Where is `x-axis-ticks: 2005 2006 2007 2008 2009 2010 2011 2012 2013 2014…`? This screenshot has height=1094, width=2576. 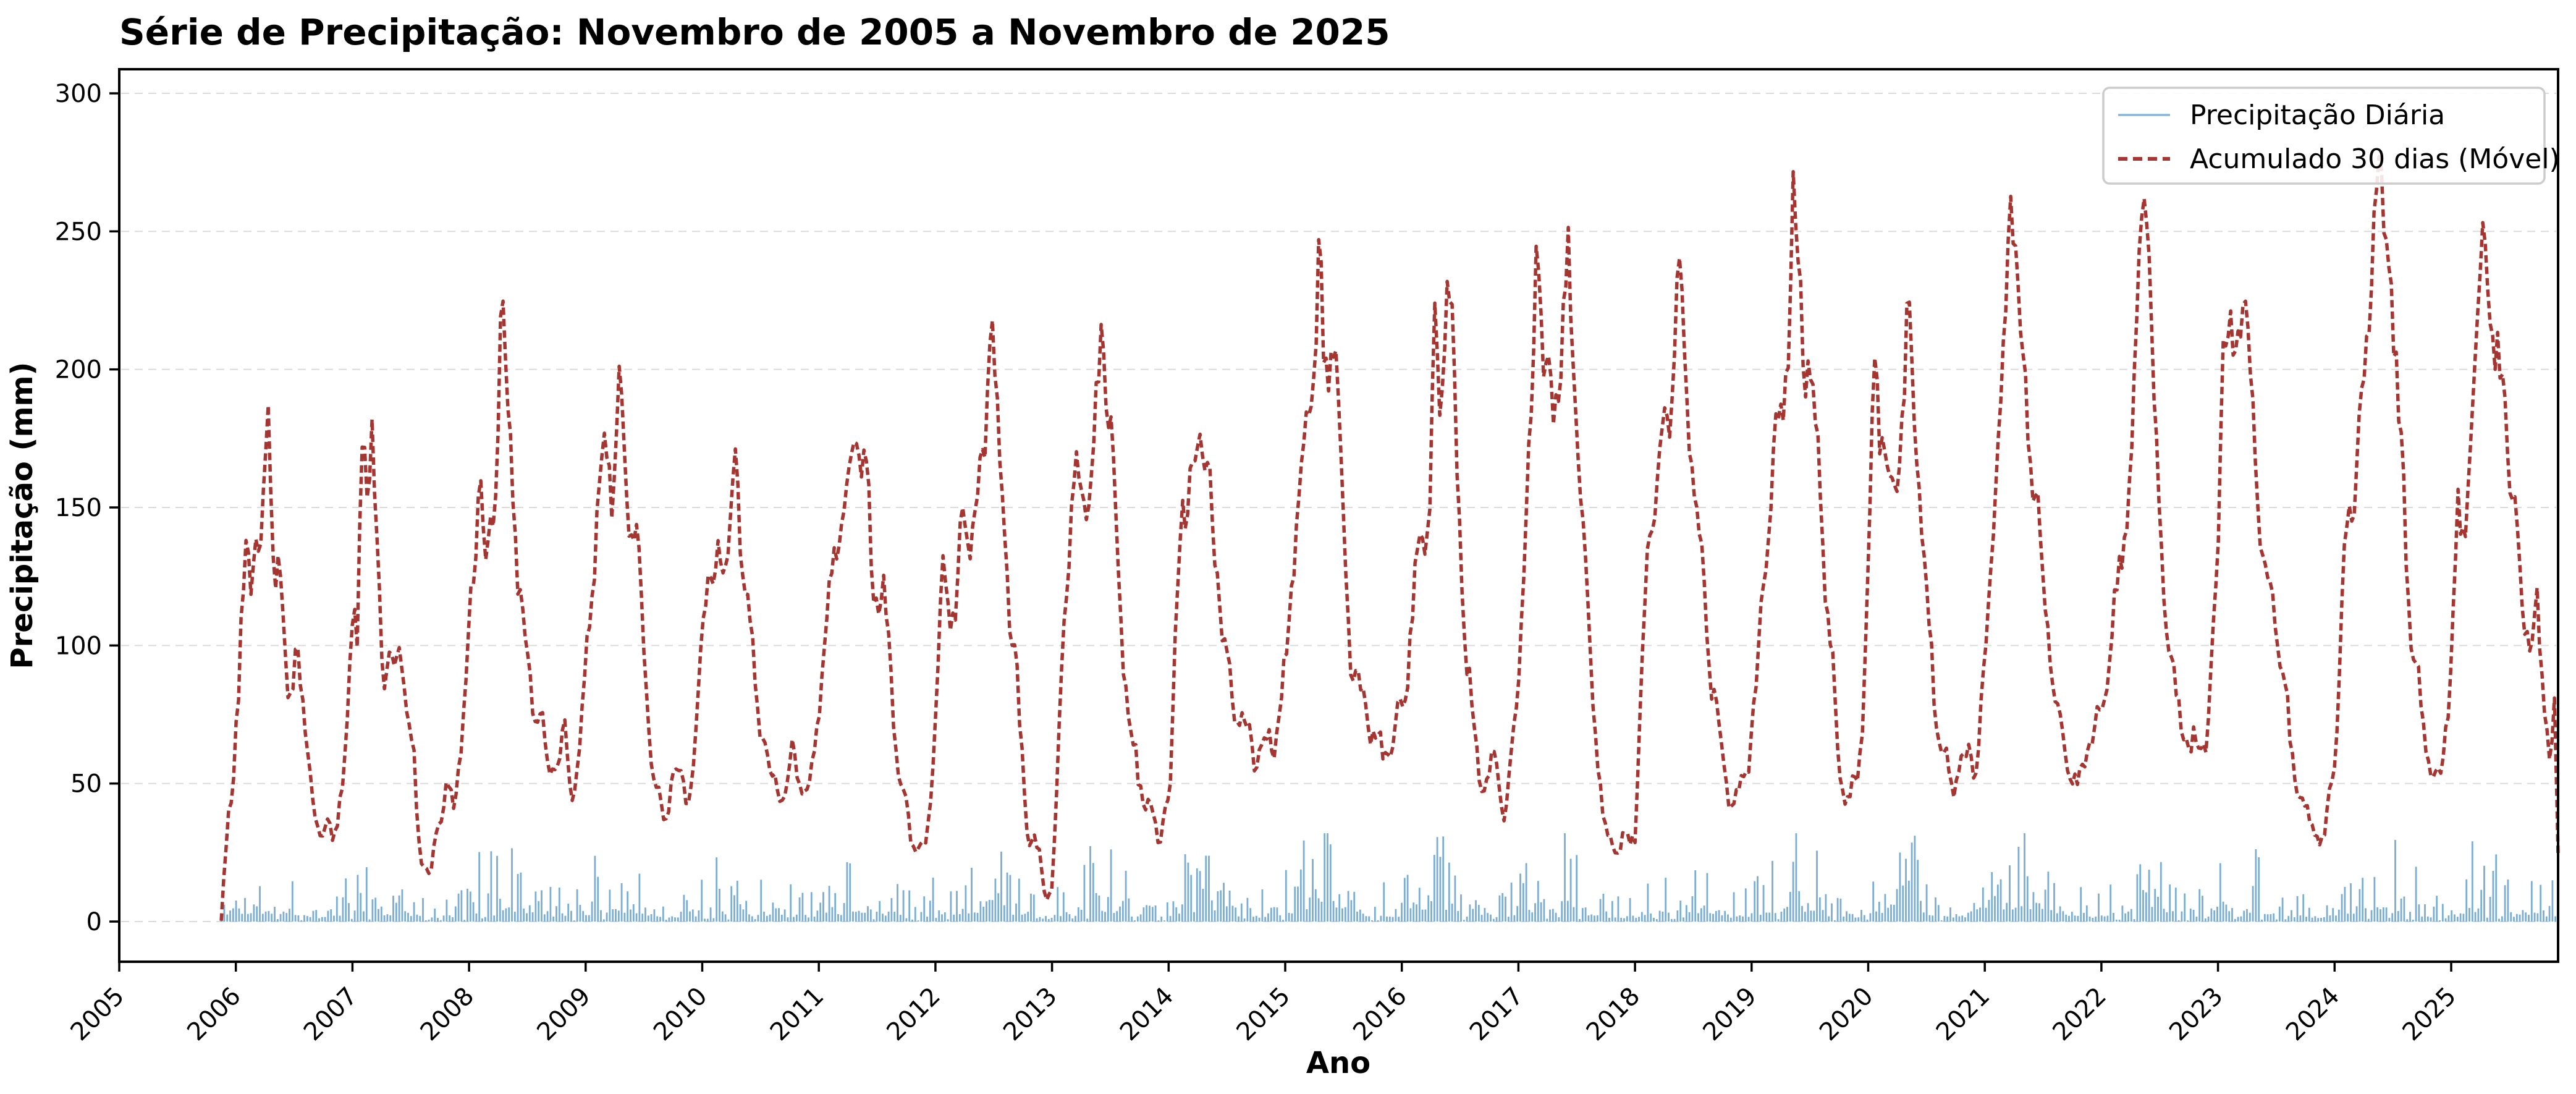 x-axis-ticks: 2005 2006 2007 2008 2009 2010 2011 2012 2013 2014… is located at coordinates (1263, 1004).